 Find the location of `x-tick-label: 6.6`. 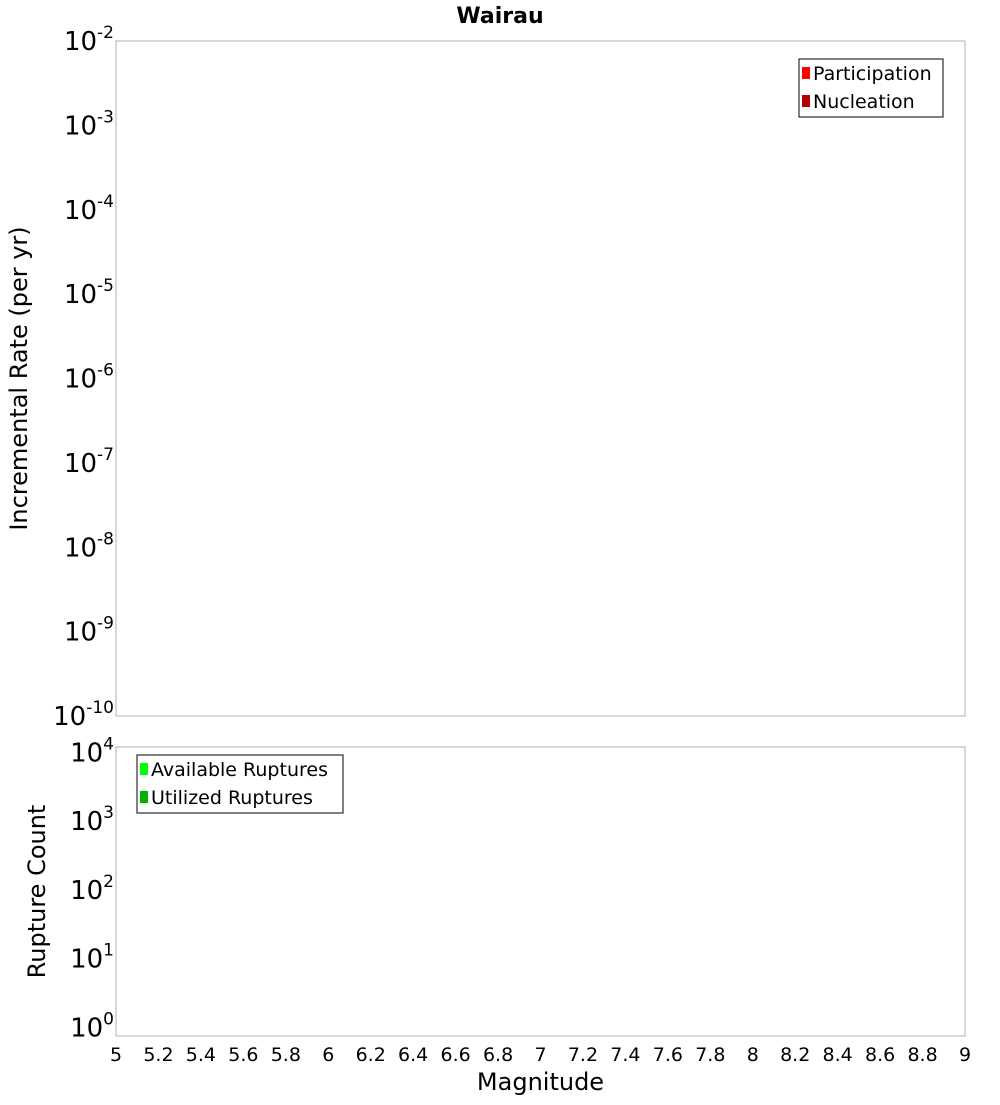

x-tick-label: 6.6 is located at coordinates (455, 1055).